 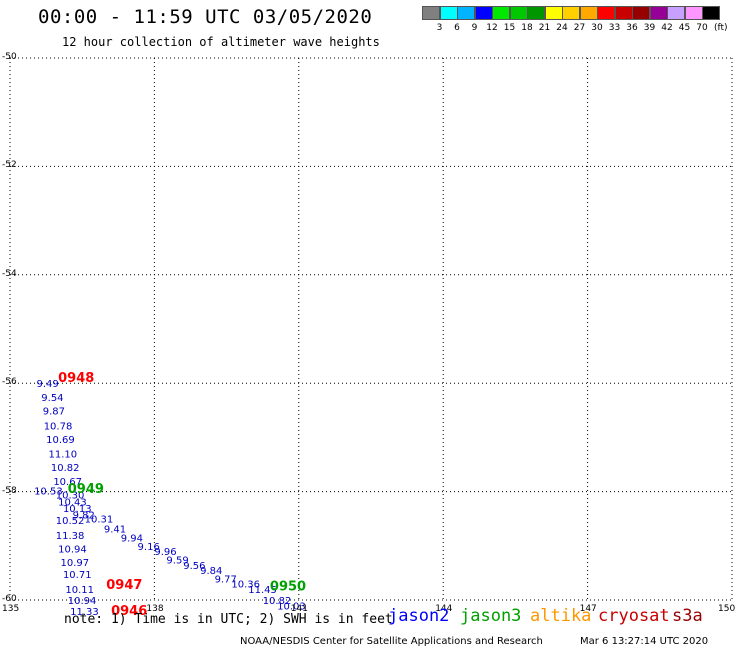 I want to click on longitude-label: 147, so click(x=588, y=609).